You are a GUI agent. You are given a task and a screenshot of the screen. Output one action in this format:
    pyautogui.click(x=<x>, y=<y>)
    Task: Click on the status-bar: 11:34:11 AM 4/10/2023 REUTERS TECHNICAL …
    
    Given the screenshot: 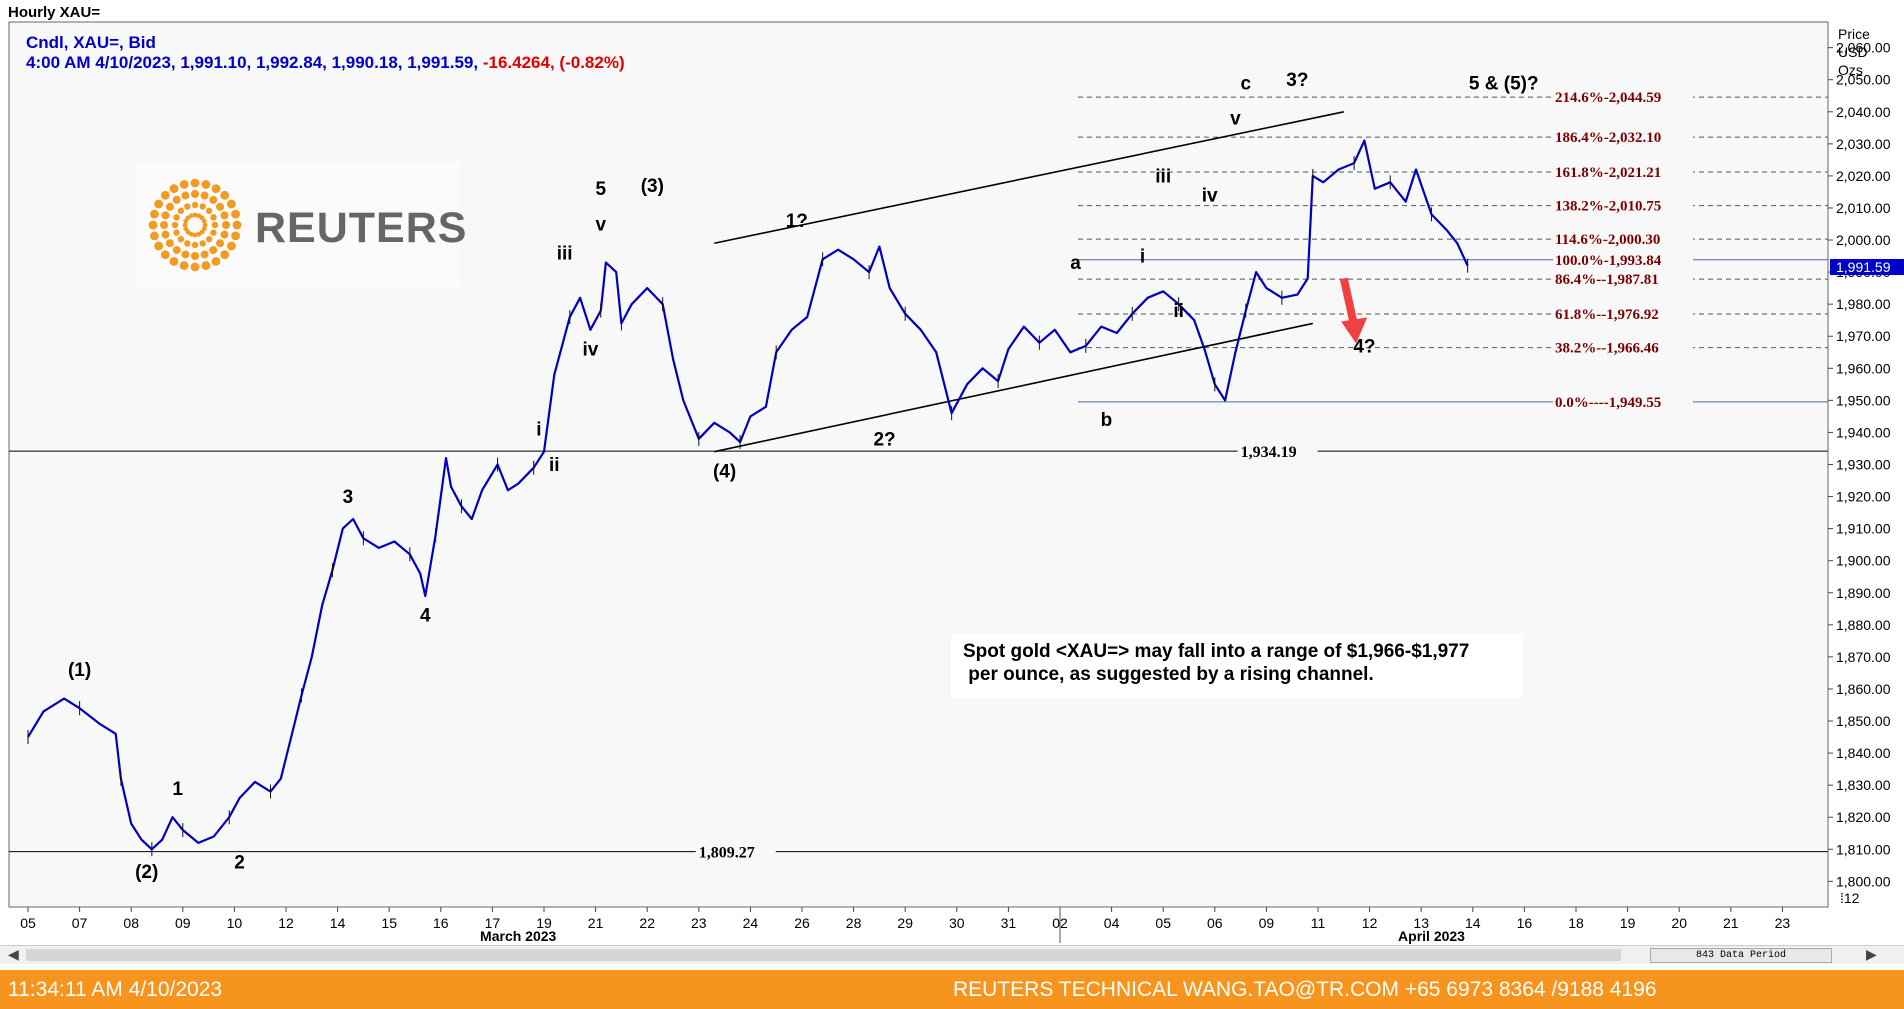 What is the action you would take?
    pyautogui.click(x=952, y=989)
    